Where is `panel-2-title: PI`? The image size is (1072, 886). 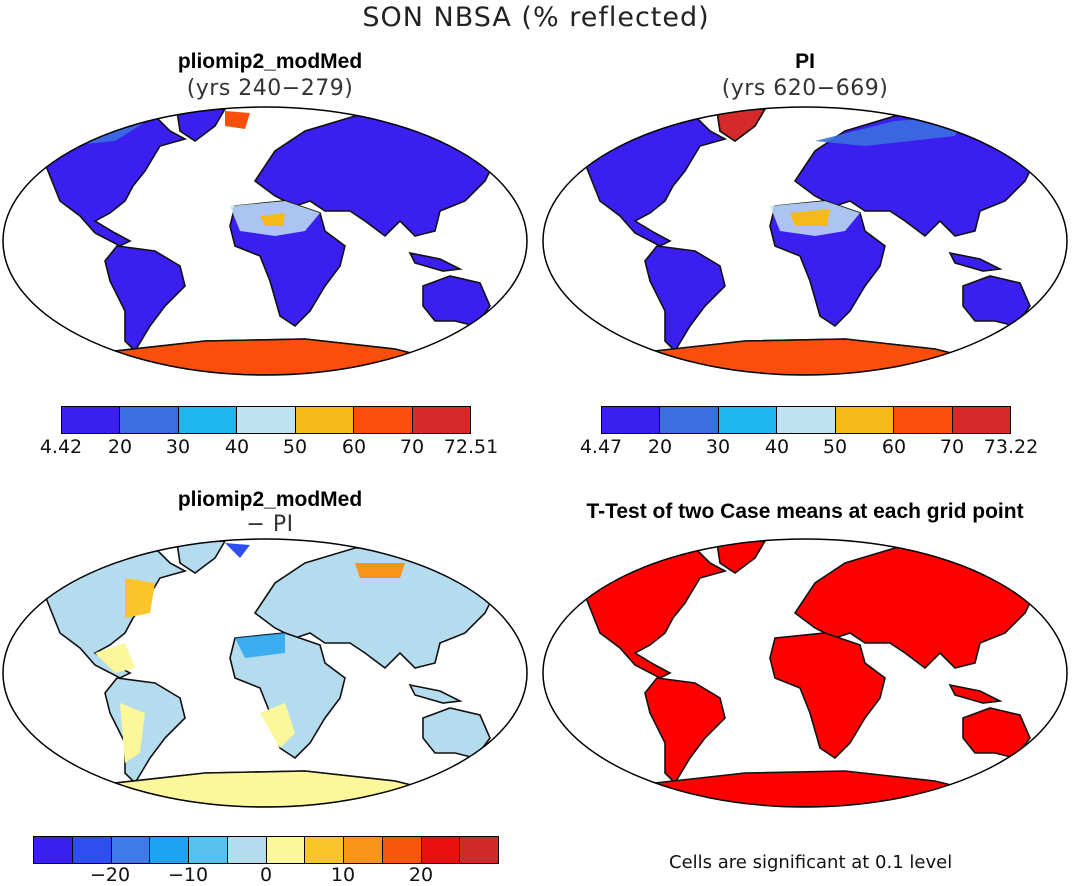
panel-2-title: PI is located at coordinates (805, 61).